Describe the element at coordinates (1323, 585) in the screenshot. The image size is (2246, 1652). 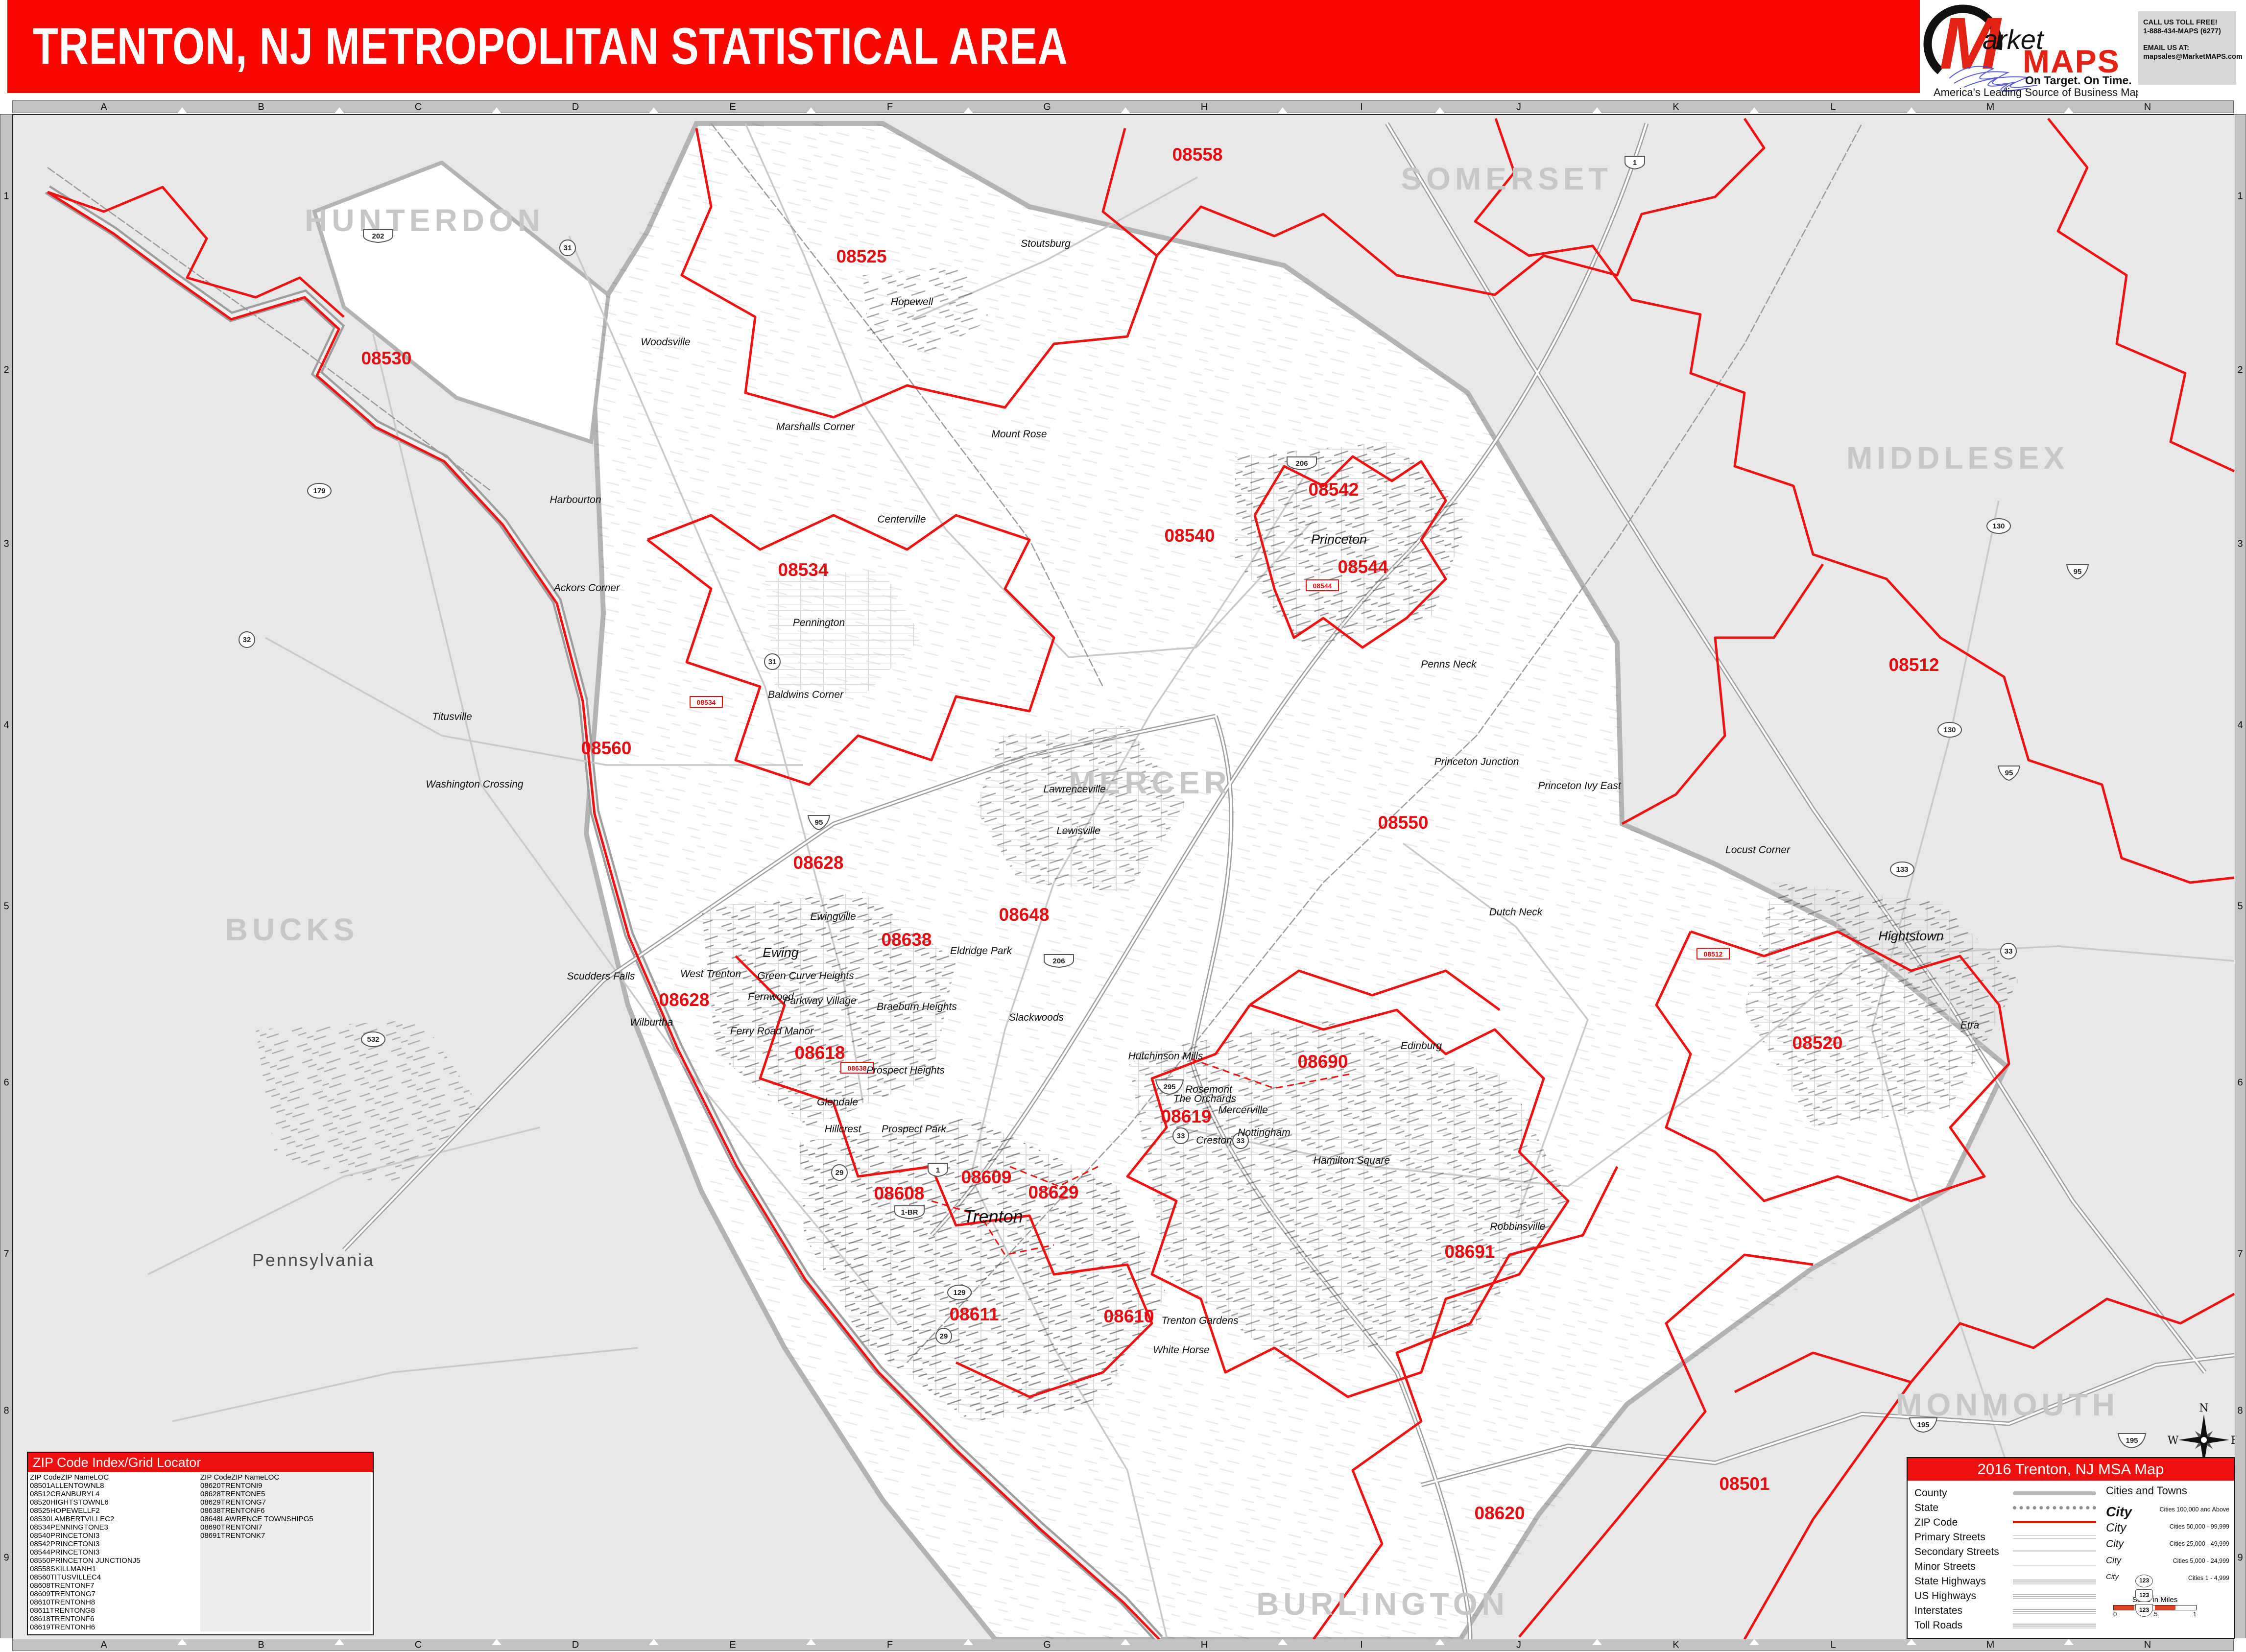
I see `boxed-zip-label: 08544` at that location.